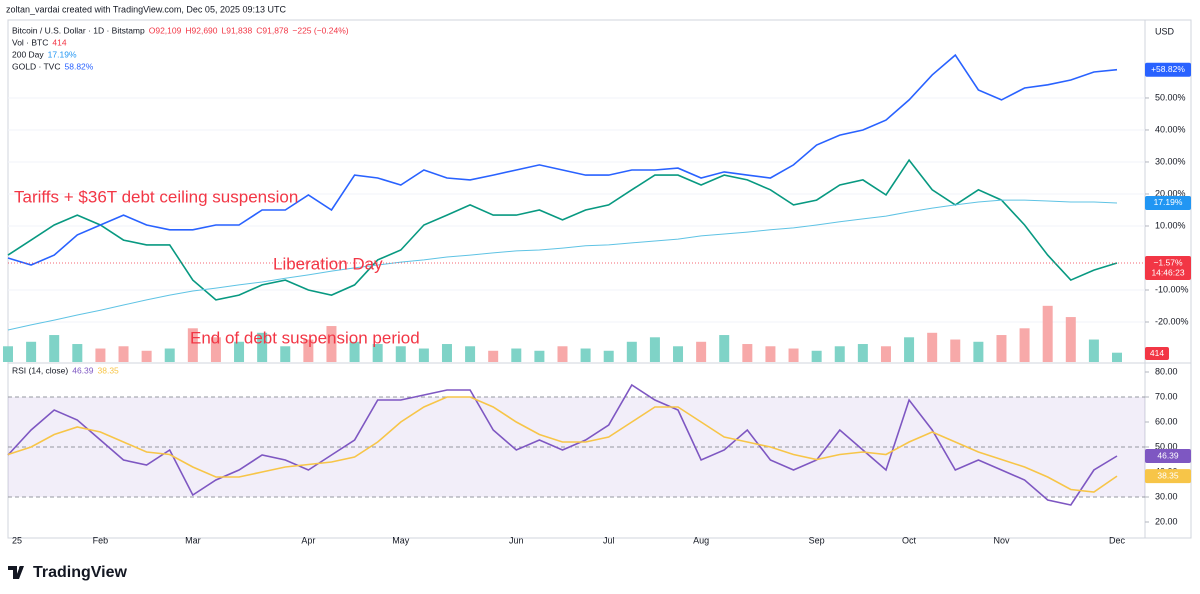  I want to click on x-tick-label: Jun, so click(516, 540).